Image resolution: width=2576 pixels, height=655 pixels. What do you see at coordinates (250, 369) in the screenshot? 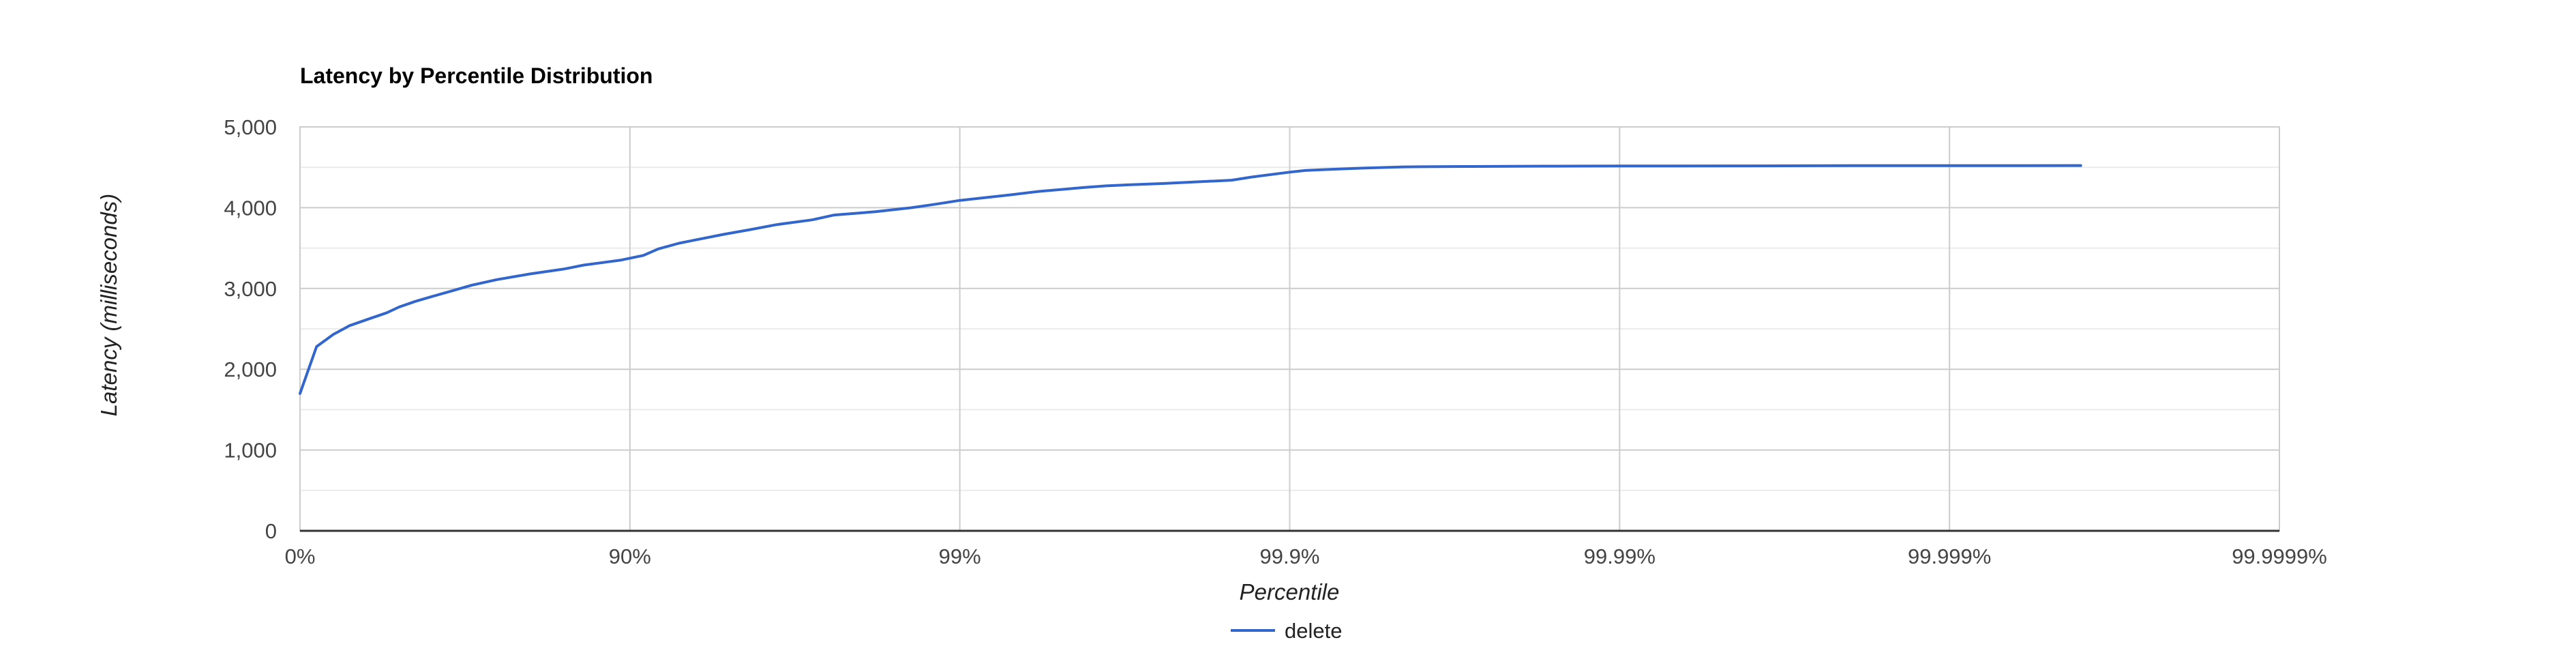
I see `y-tick-label: 2,000` at bounding box center [250, 369].